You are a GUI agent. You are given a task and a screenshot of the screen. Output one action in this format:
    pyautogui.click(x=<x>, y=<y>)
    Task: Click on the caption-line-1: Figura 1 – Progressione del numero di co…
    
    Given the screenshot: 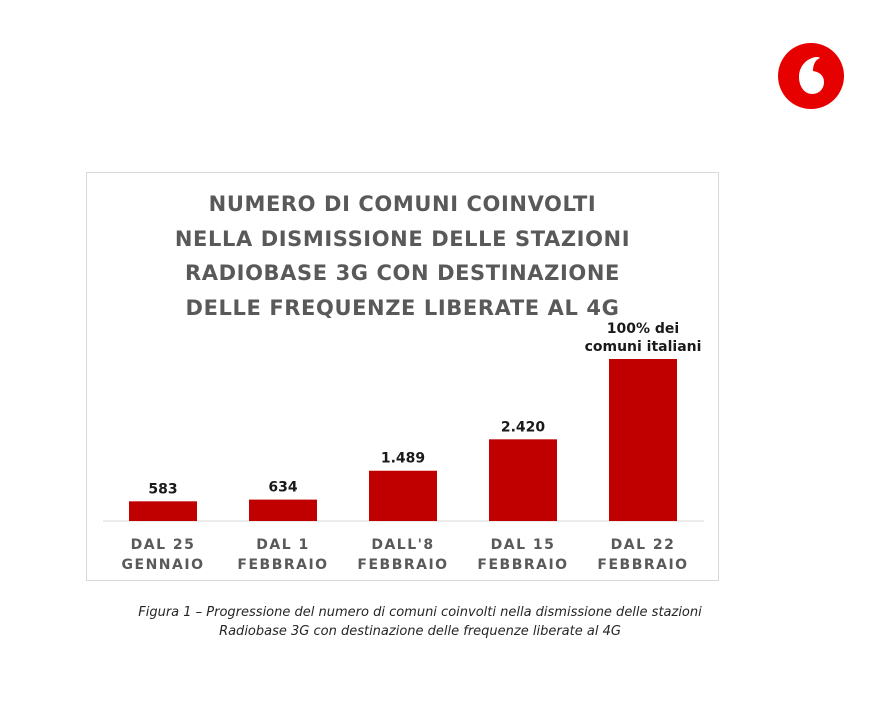 What is the action you would take?
    pyautogui.click(x=420, y=612)
    